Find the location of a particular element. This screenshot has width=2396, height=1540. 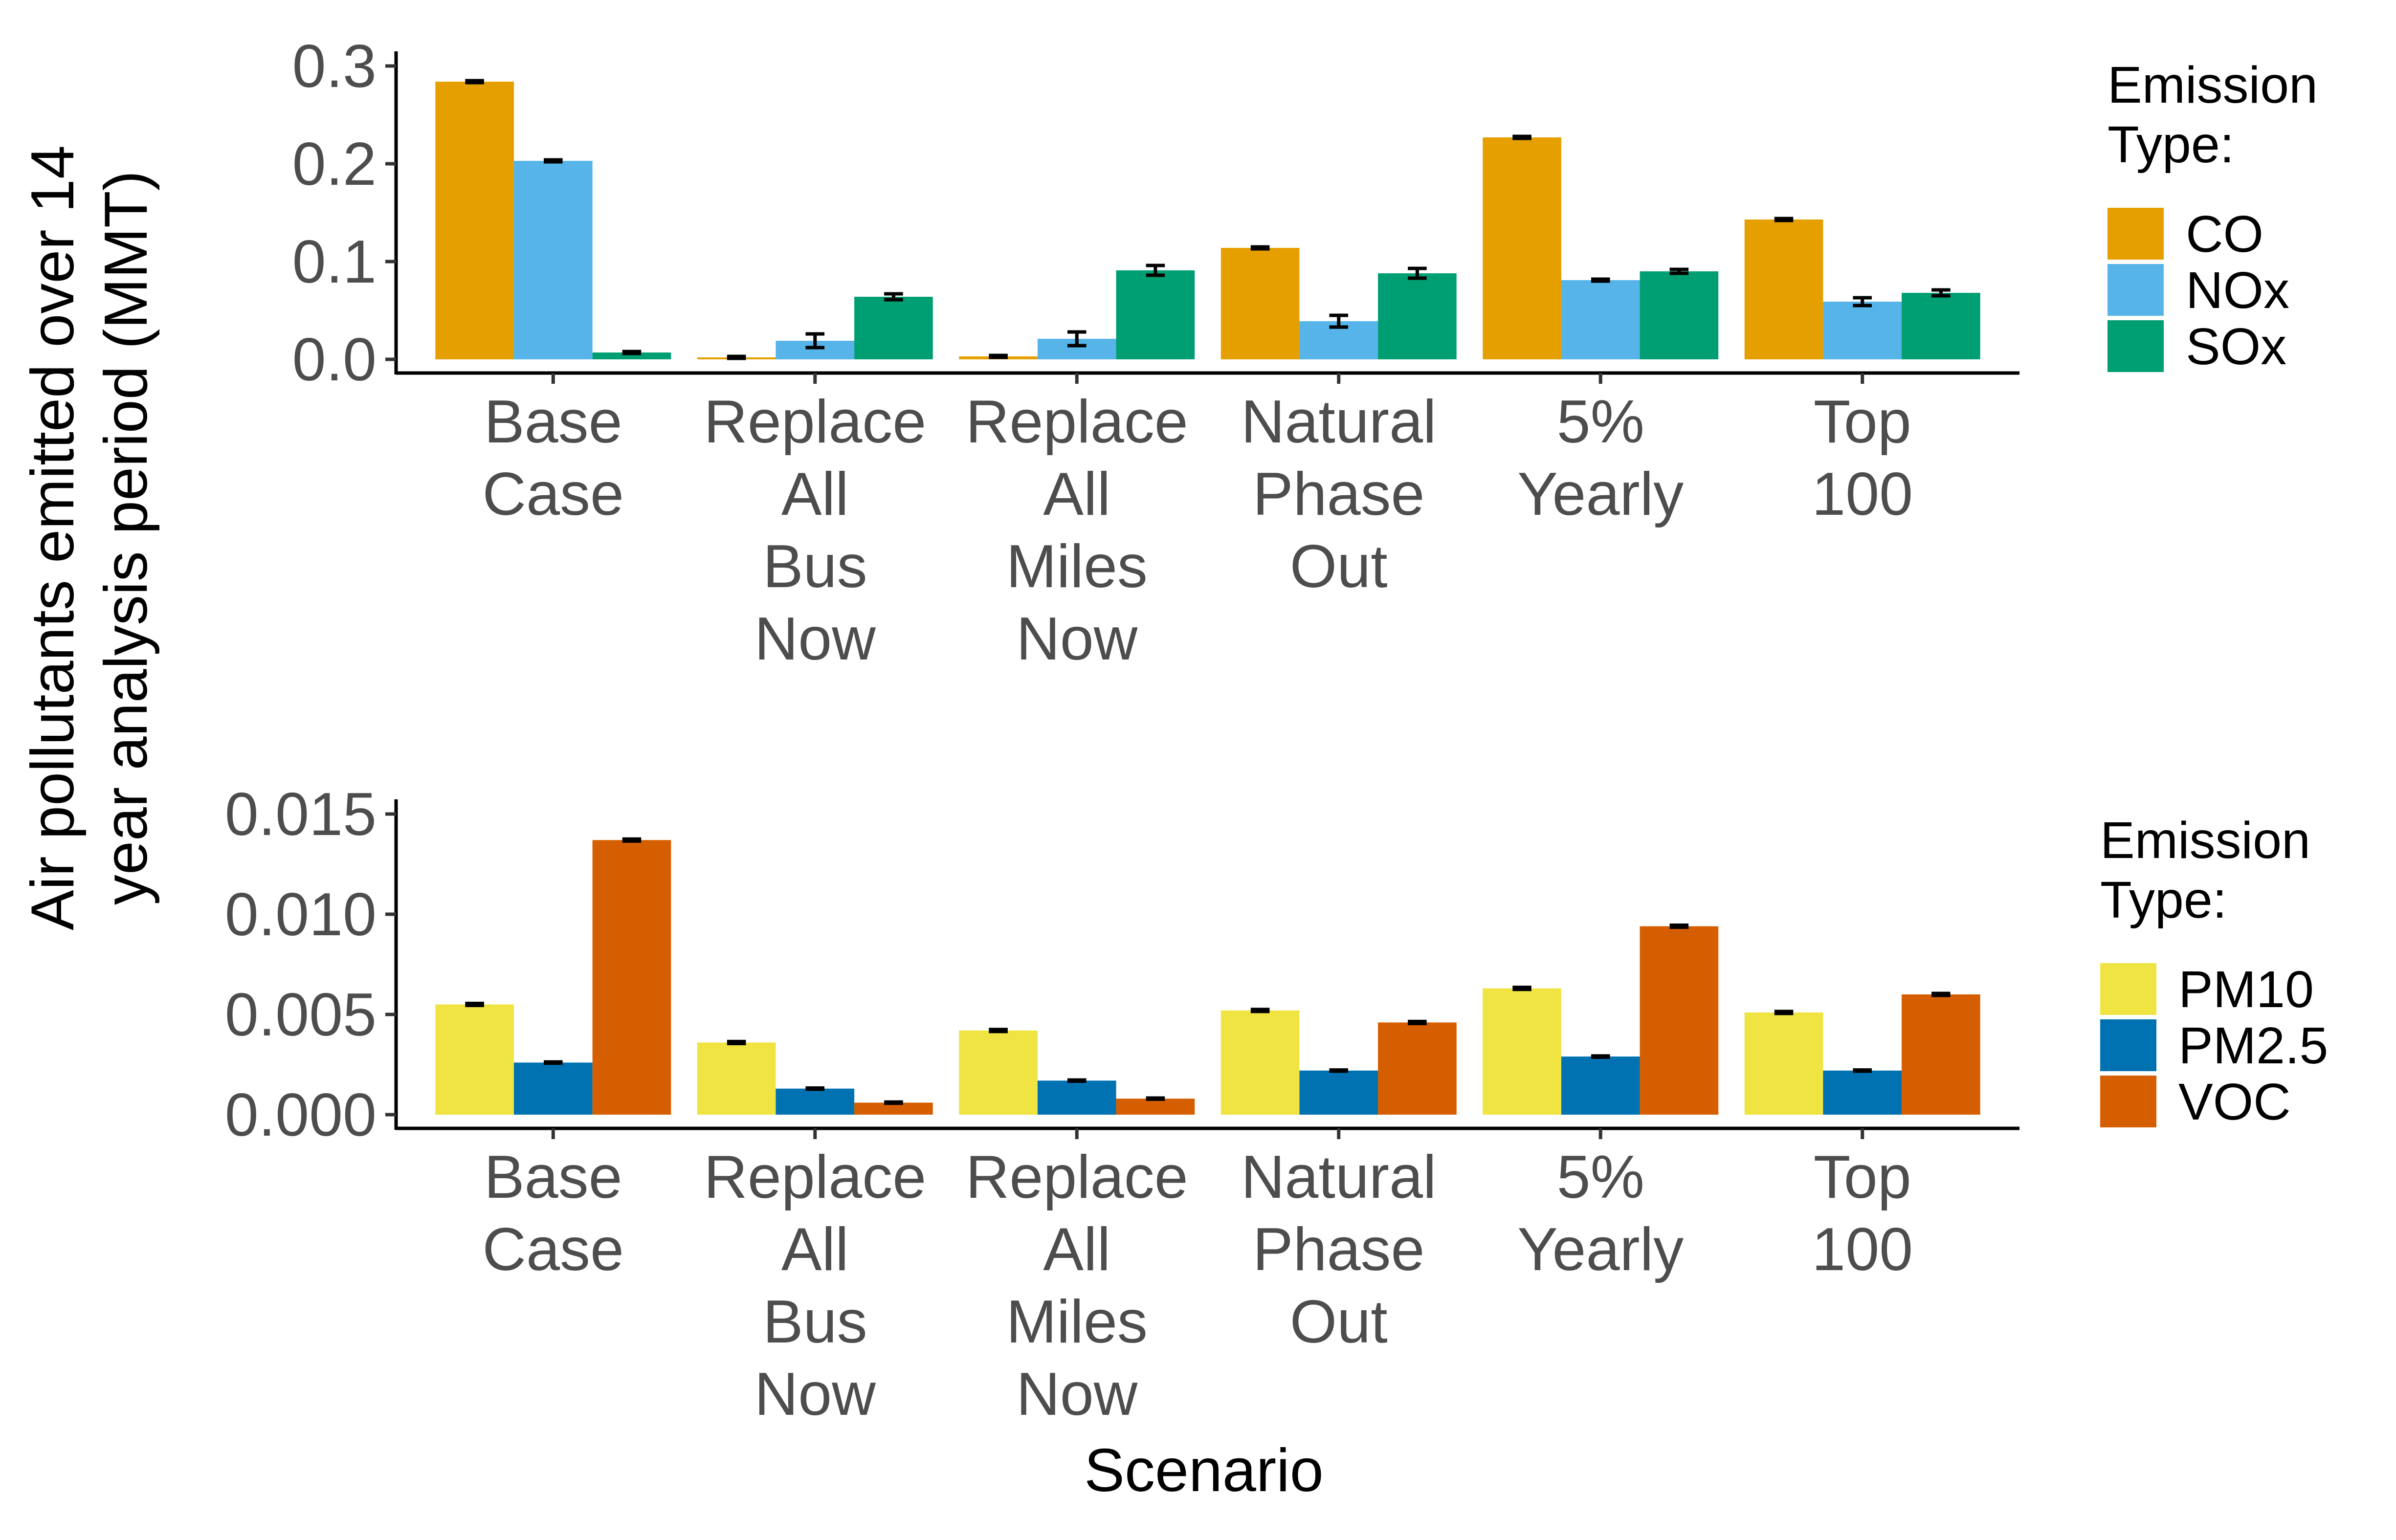

error-bar-co-base-case is located at coordinates (474, 82).